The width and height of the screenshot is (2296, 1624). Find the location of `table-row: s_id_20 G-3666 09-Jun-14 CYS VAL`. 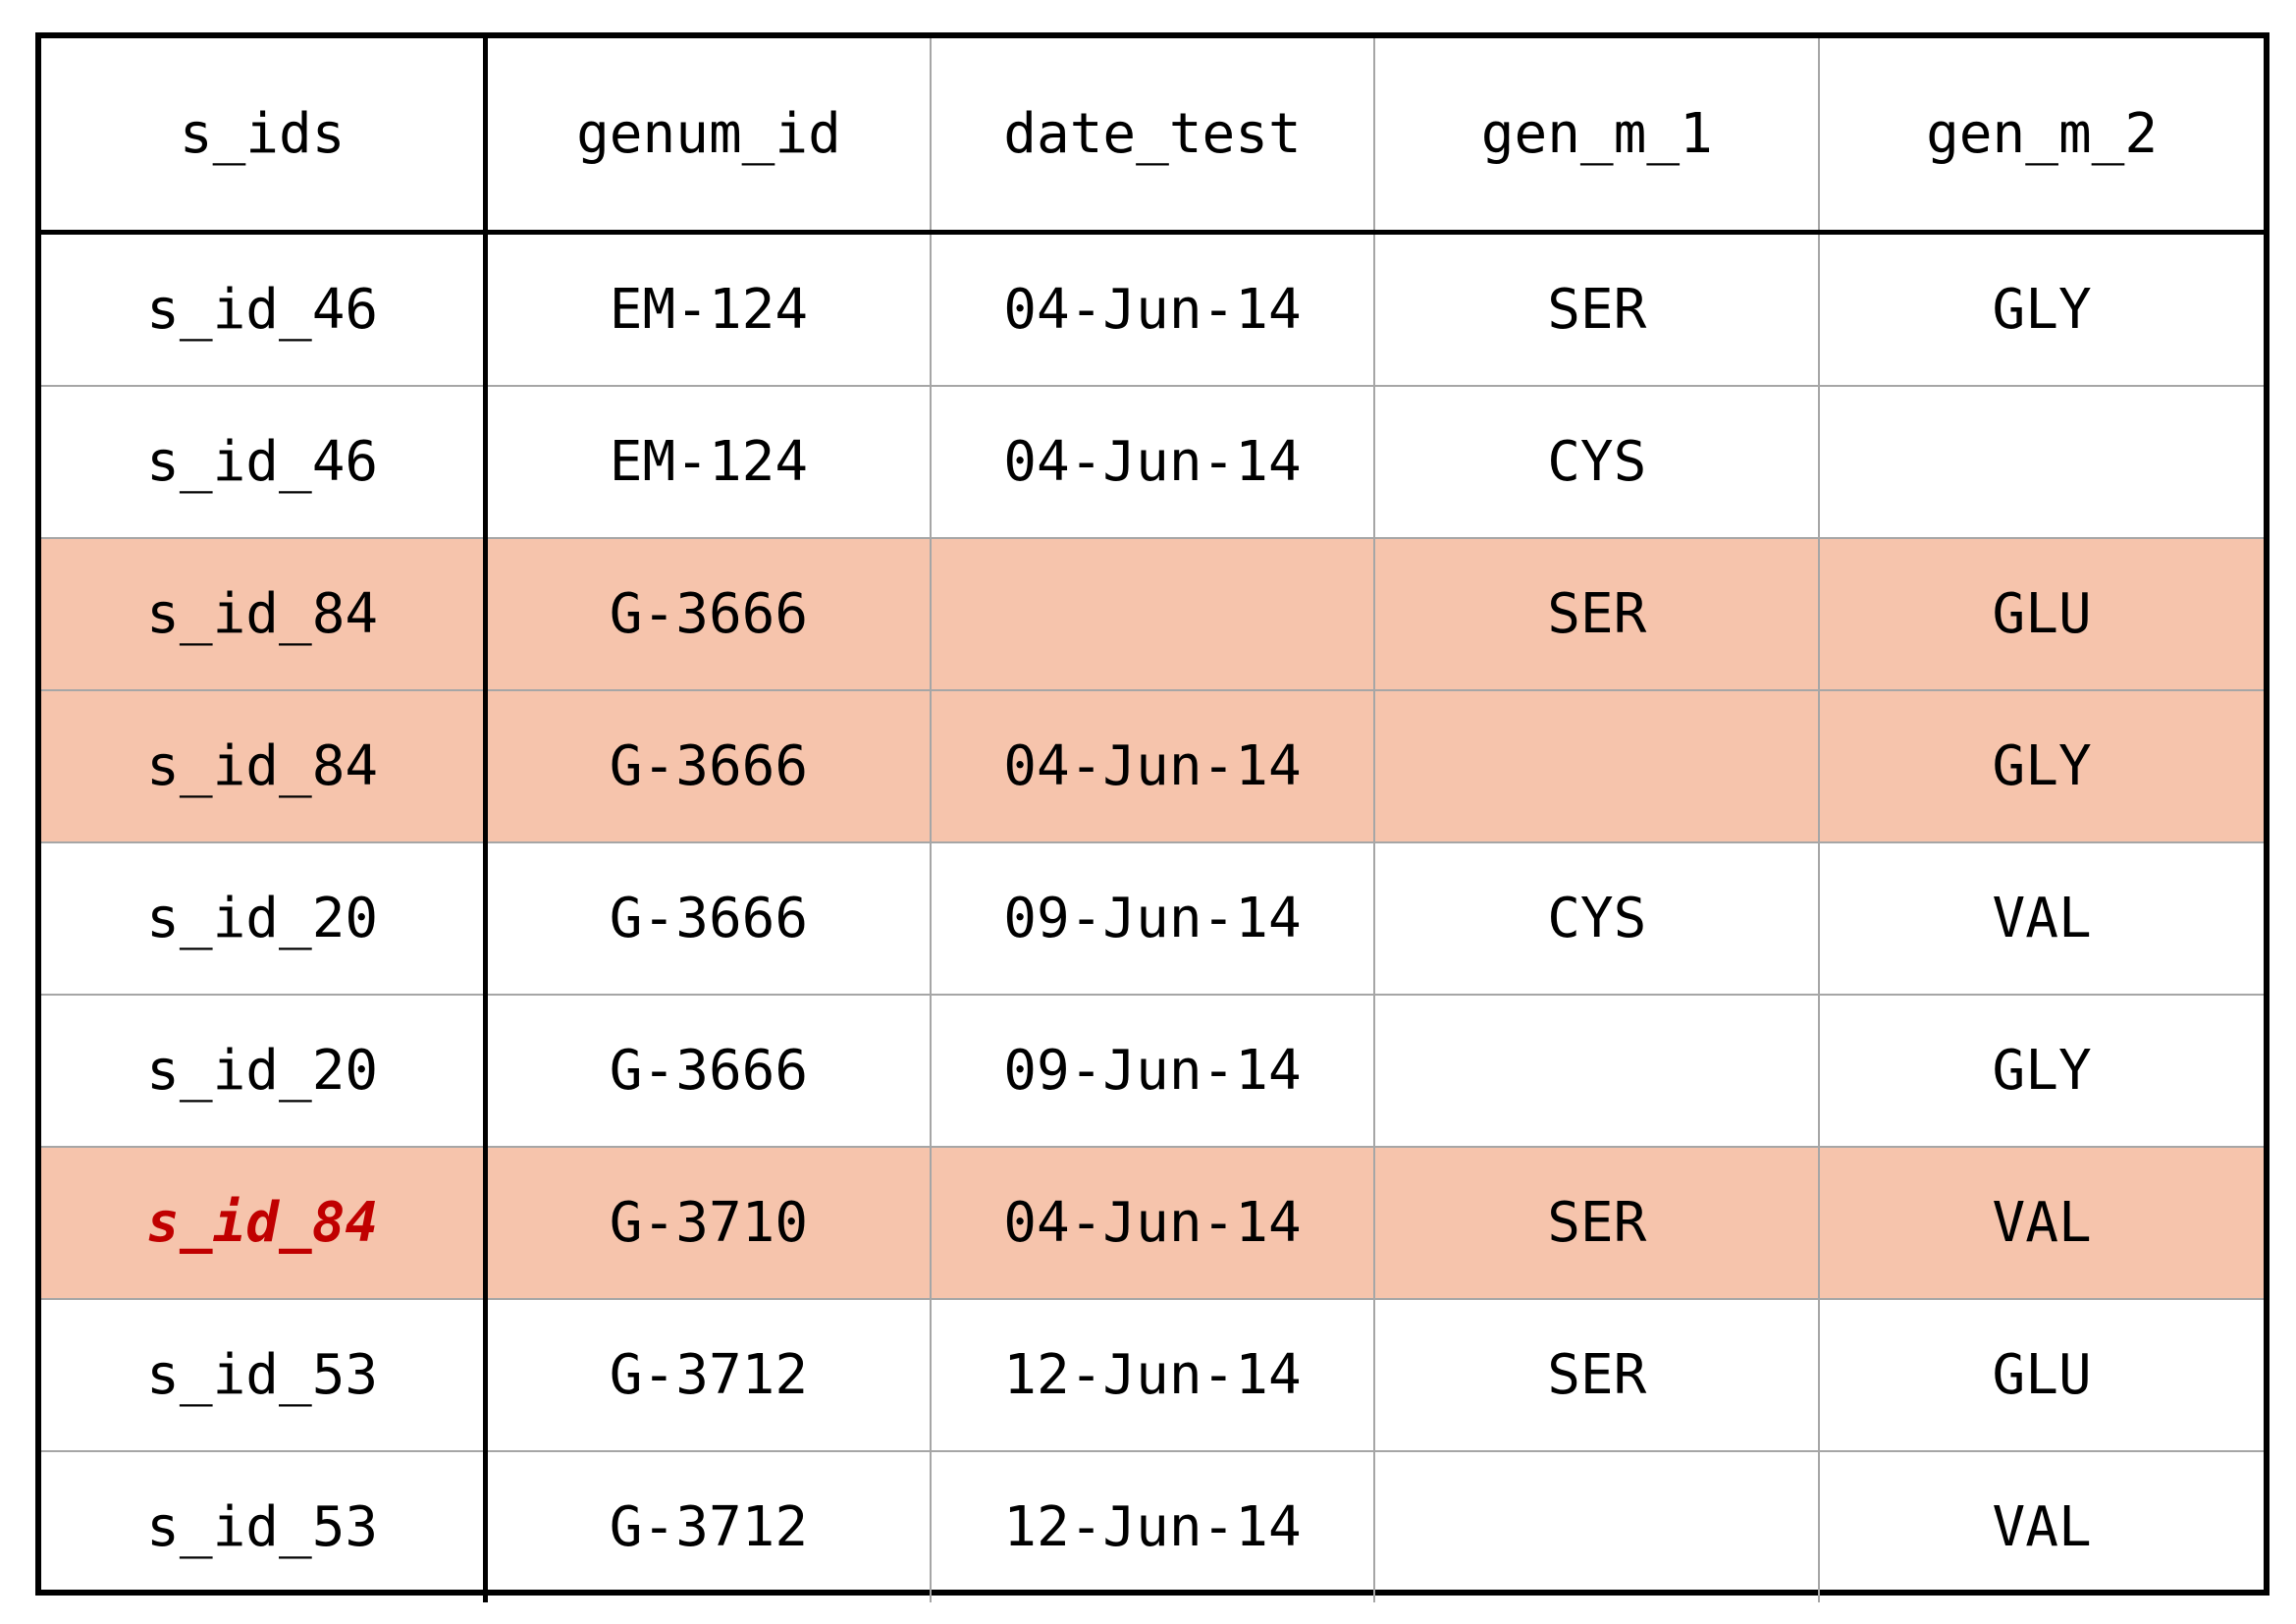

table-row: s_id_20 G-3666 09-Jun-14 CYS VAL is located at coordinates (1152, 918).